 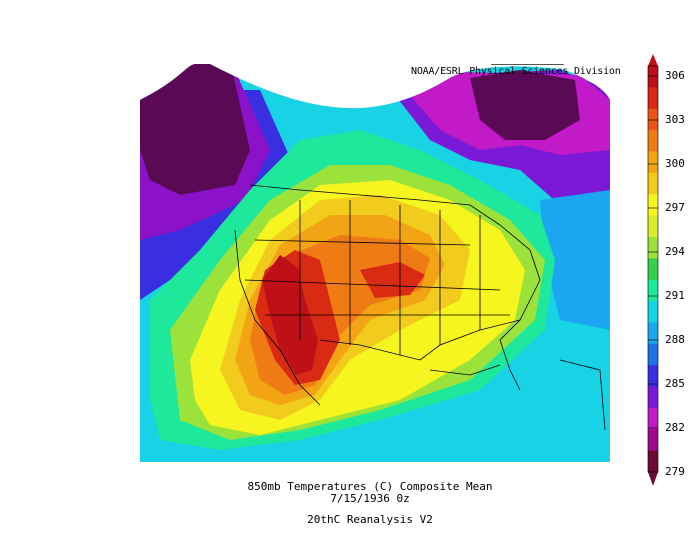 I want to click on hudson-bay-cold, so click(x=525, y=105).